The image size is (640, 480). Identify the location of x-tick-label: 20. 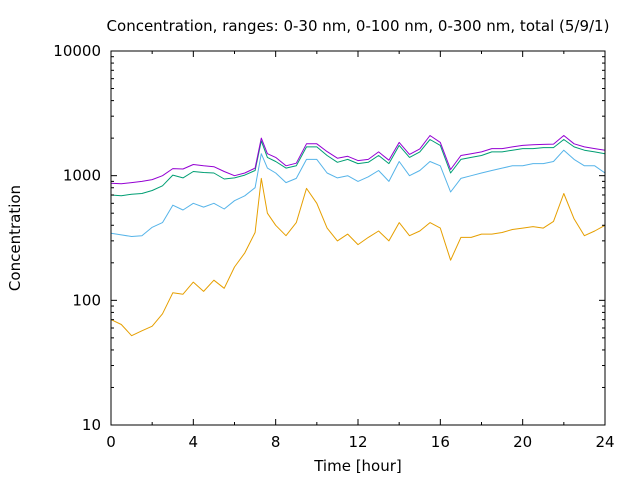
(522, 442).